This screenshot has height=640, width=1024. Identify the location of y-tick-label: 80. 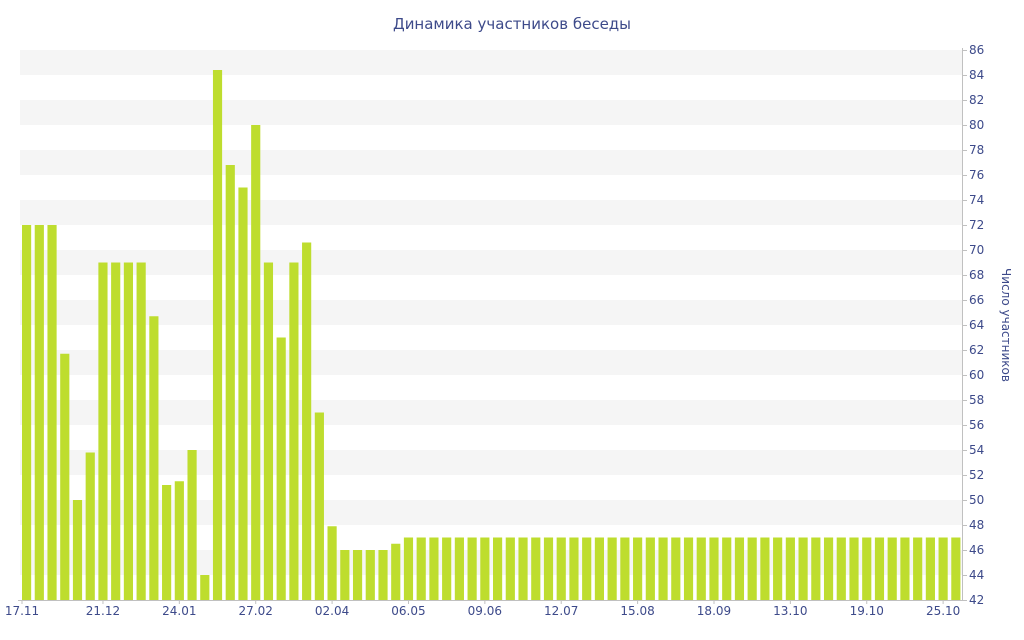
(976, 125).